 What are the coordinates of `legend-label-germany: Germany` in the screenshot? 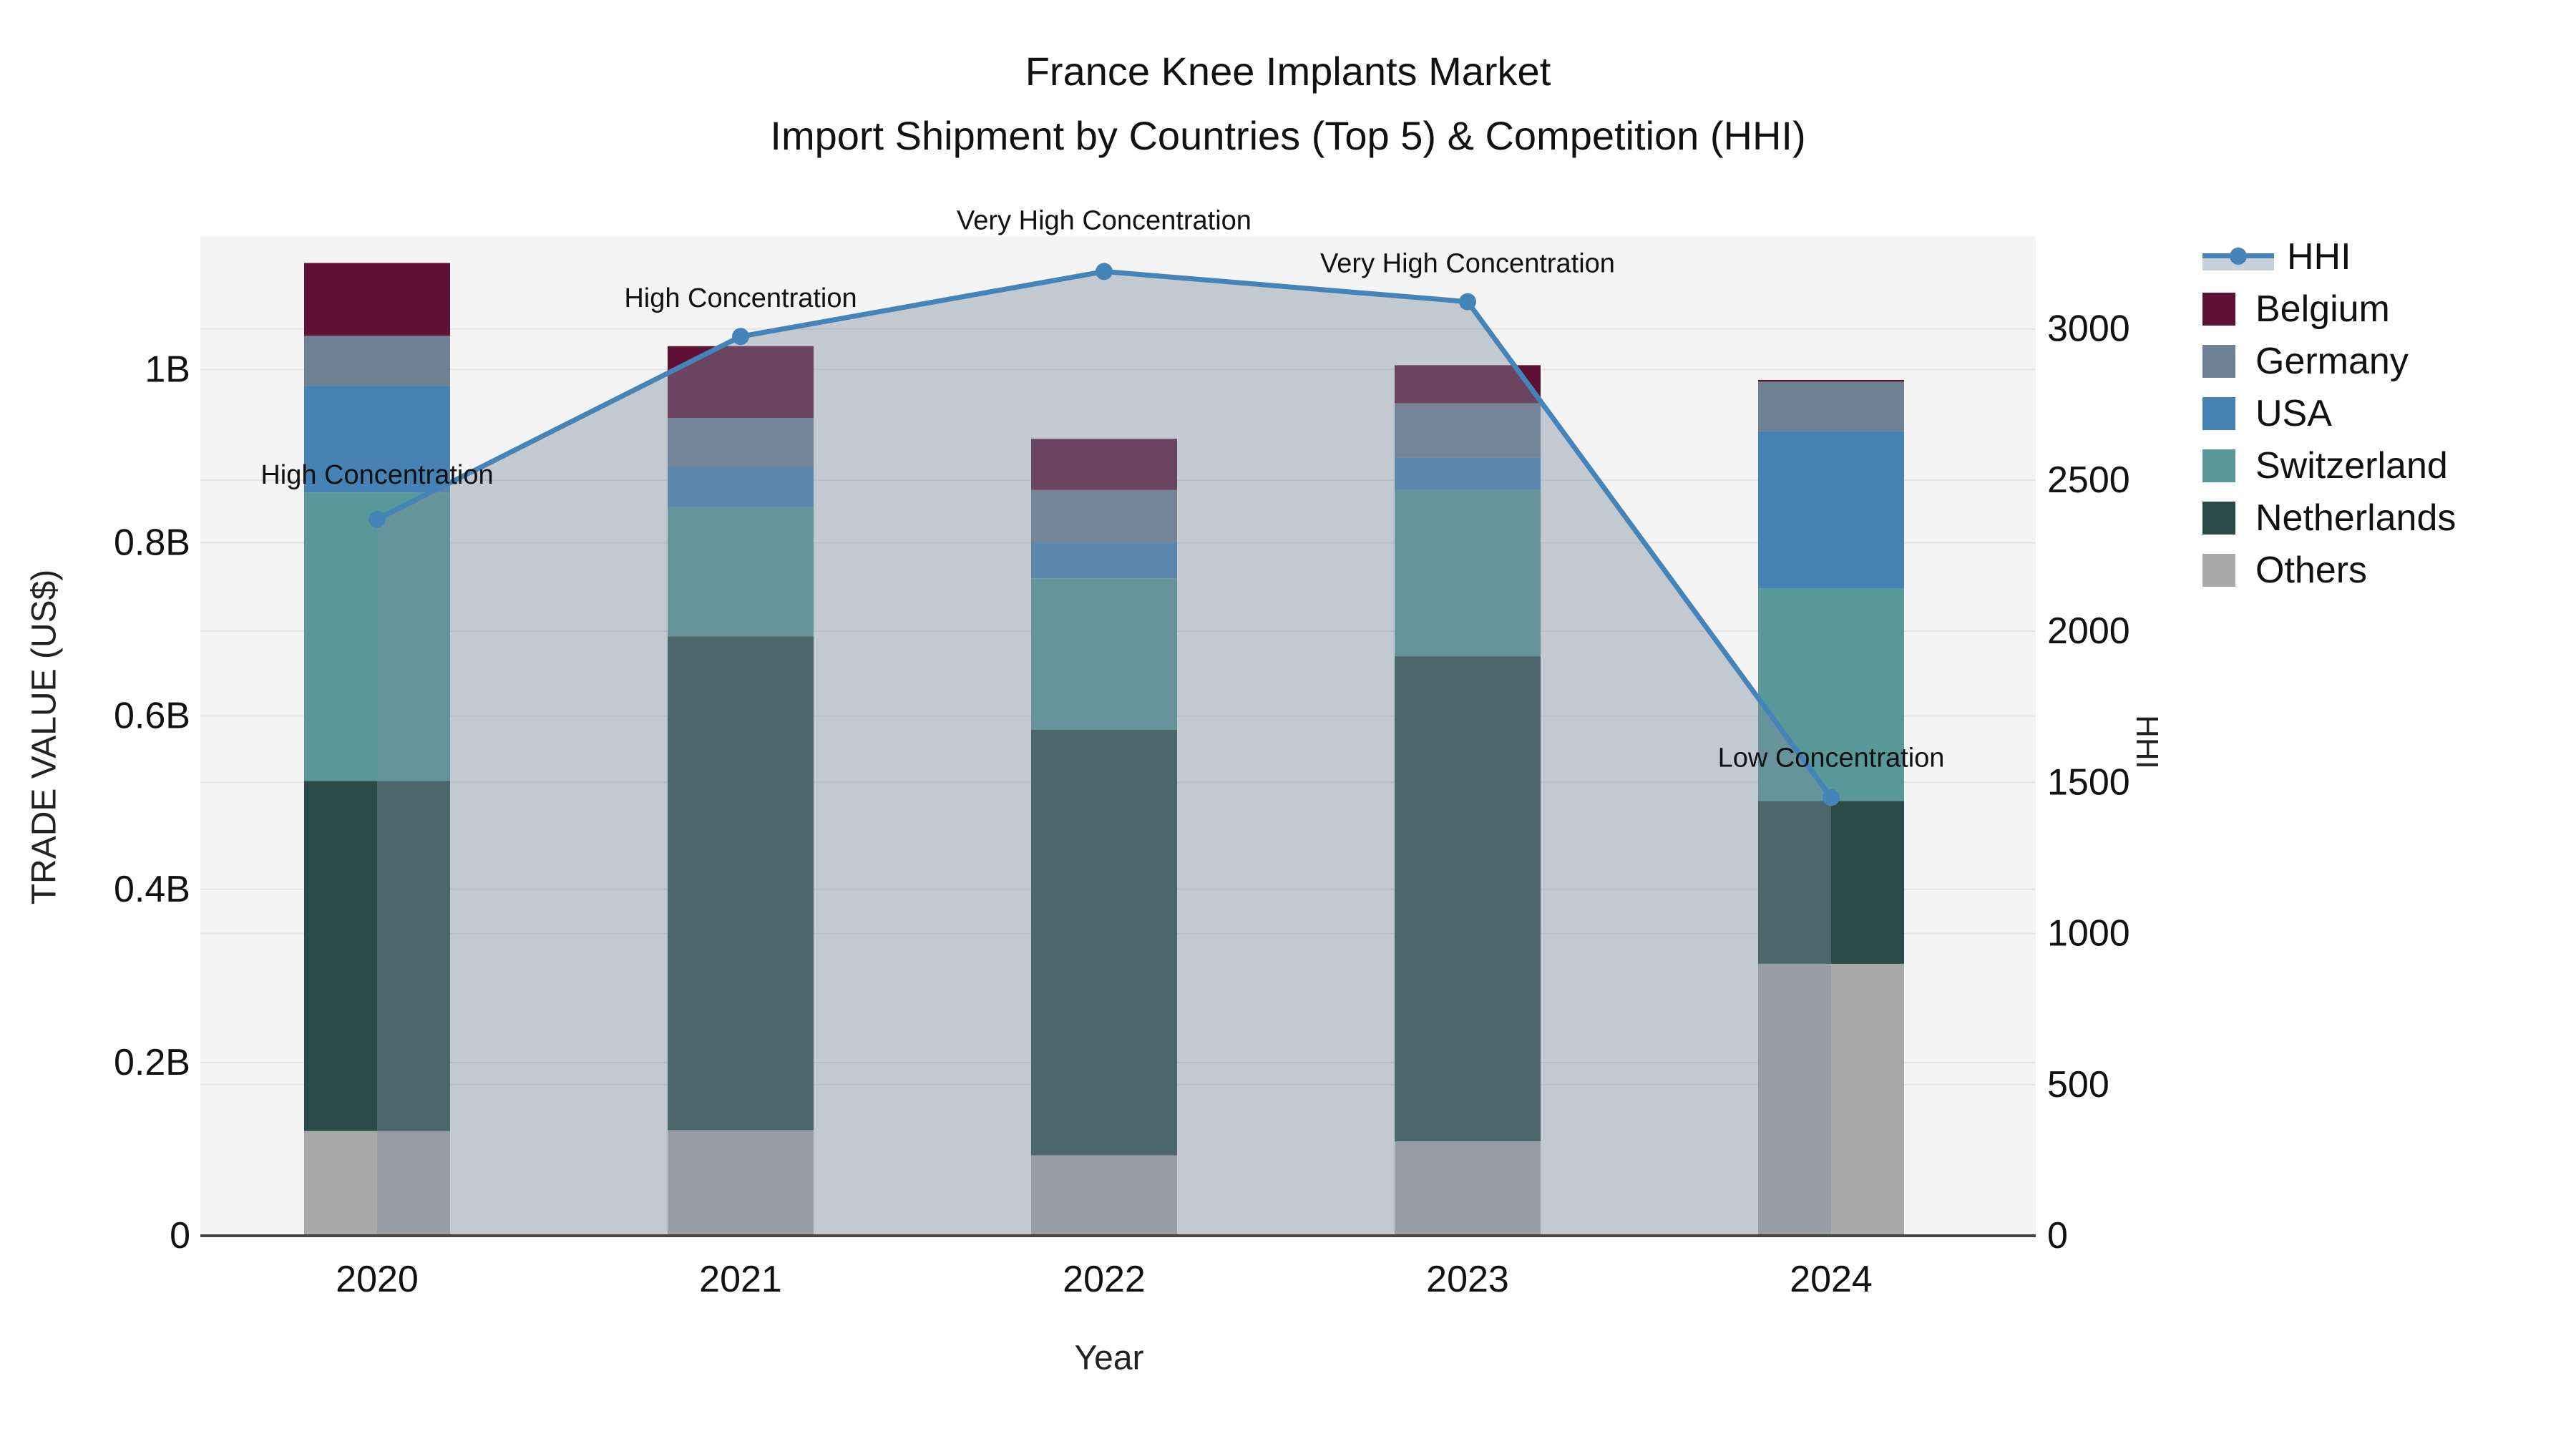 It's located at (2332, 361).